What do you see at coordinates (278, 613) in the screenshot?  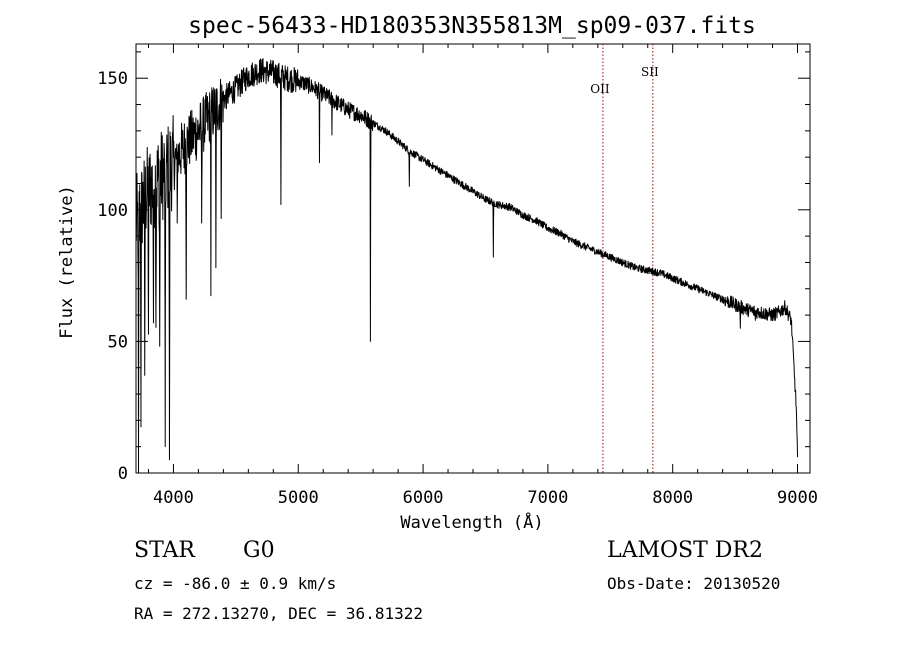 I see `coordinates: RA = 272.13270, DEC = 36.81322` at bounding box center [278, 613].